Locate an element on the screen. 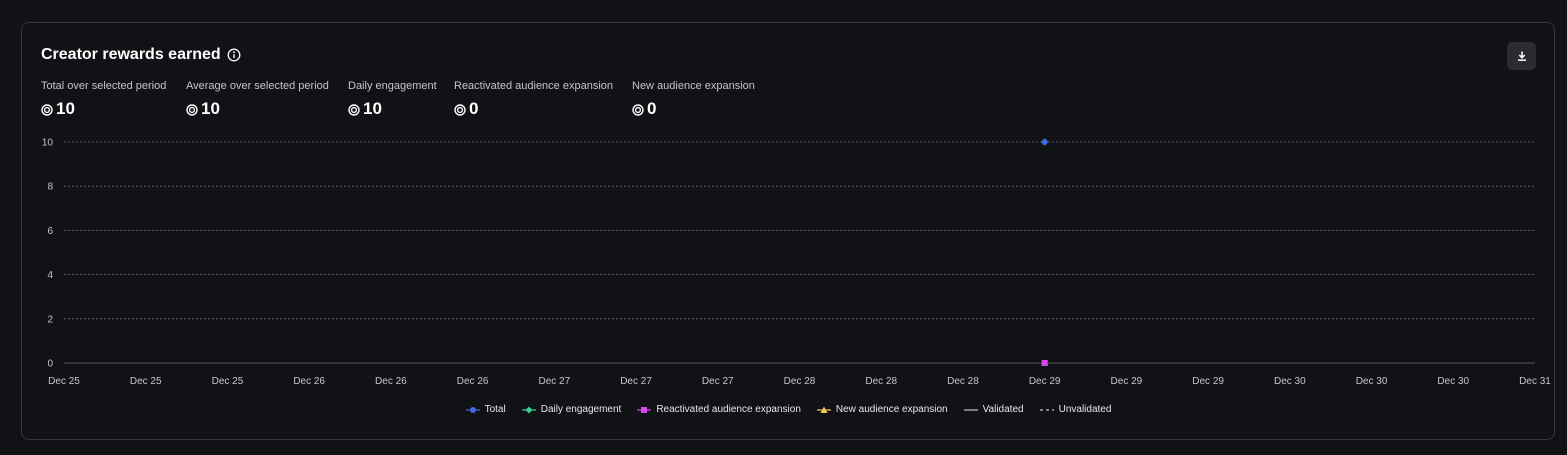 The height and width of the screenshot is (455, 1567). legend-label: Reactivated audience expansion is located at coordinates (728, 409).